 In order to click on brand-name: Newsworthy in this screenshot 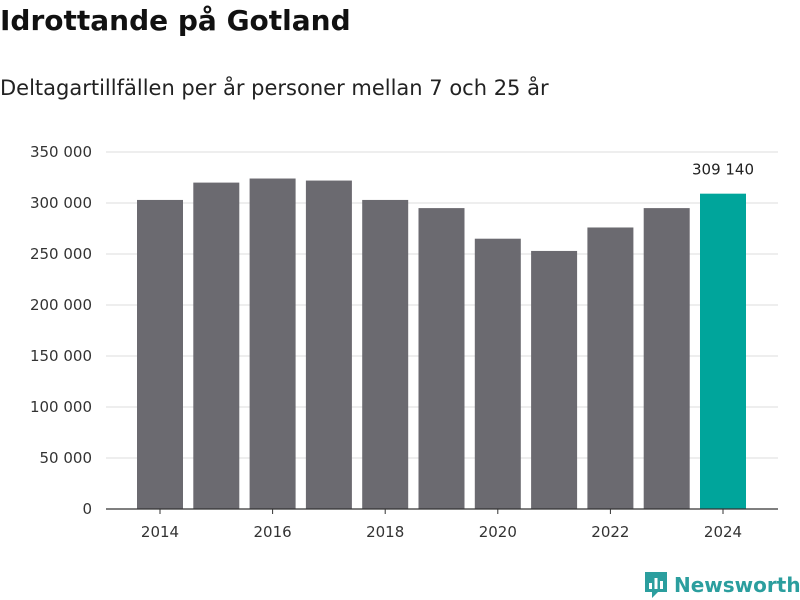, I will do `click(737, 585)`.